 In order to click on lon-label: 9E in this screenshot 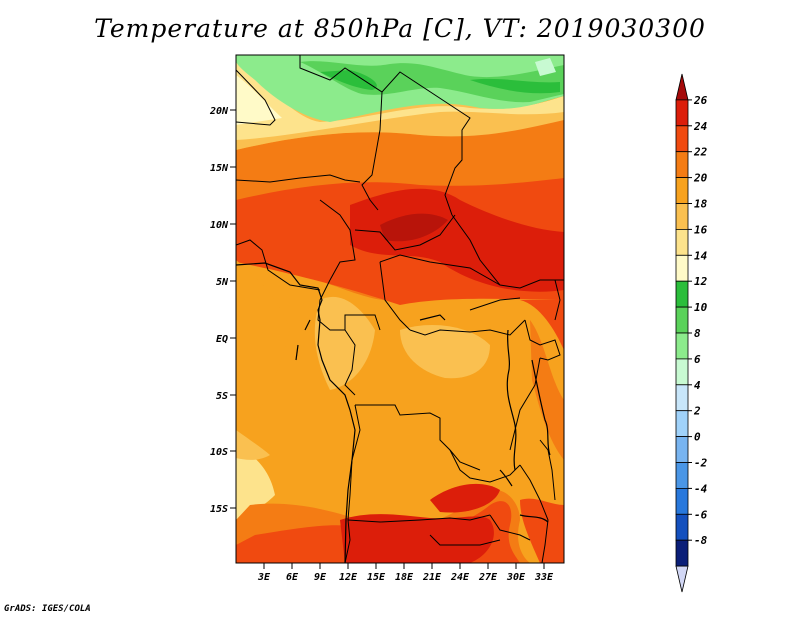, I will do `click(320, 577)`.